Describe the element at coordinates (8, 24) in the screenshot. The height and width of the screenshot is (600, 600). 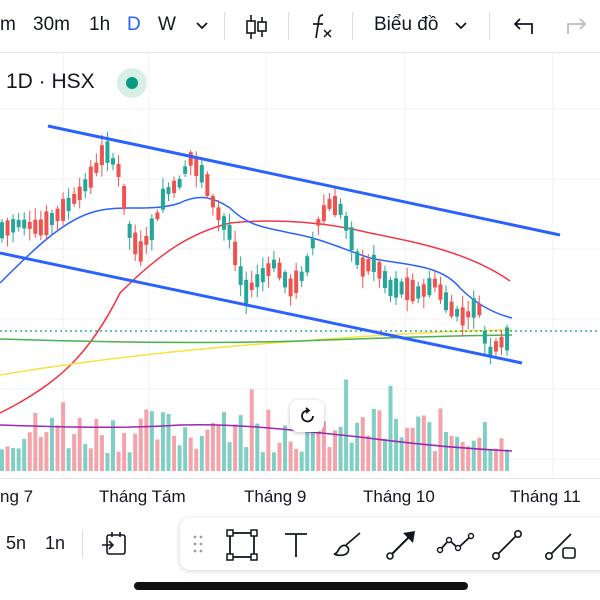
I see `timeframe-minute: m` at that location.